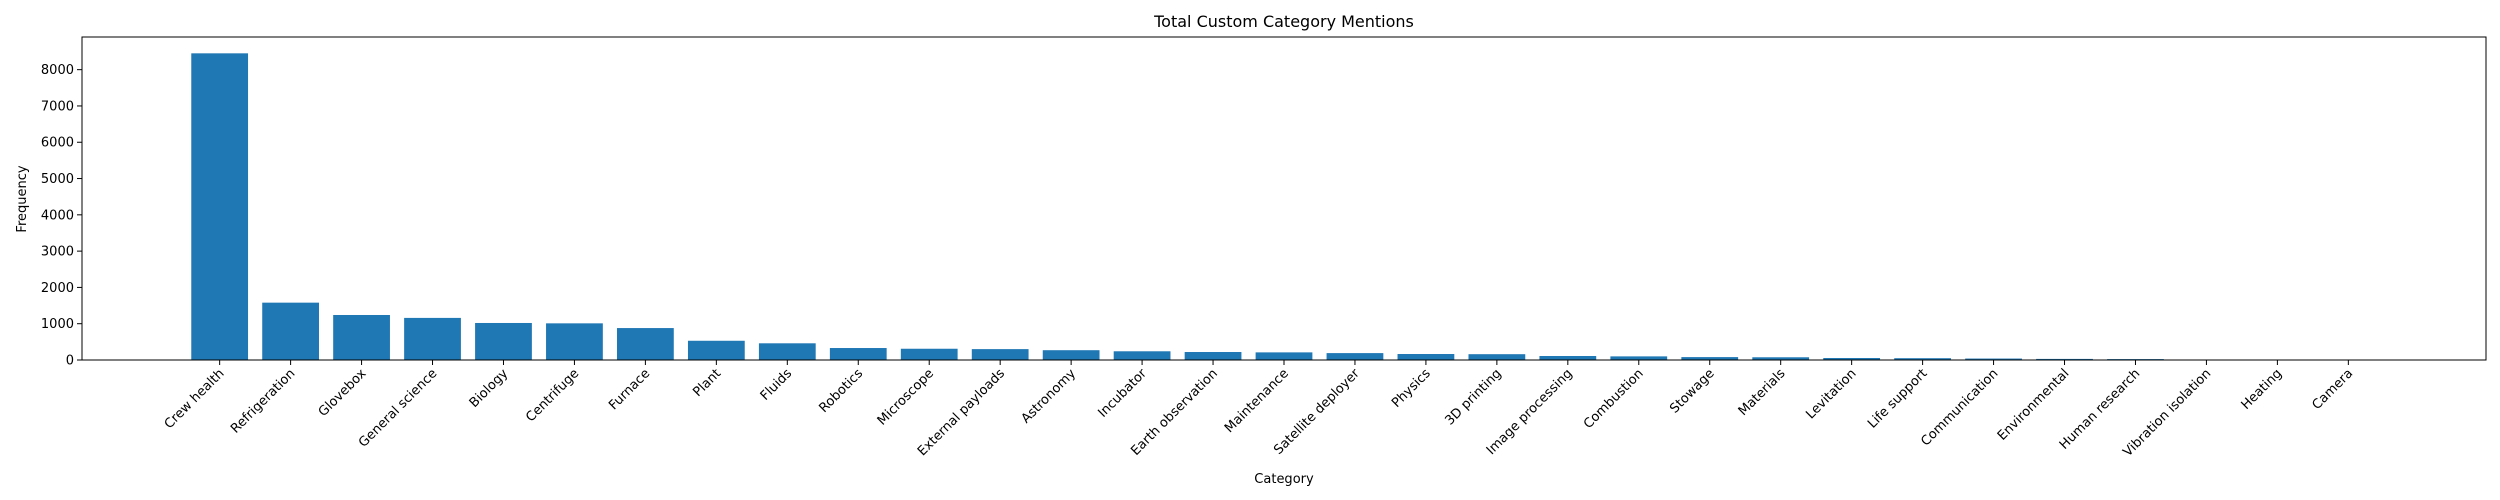 This screenshot has width=2500, height=500. What do you see at coordinates (1497, 357) in the screenshot?
I see `bar-3d-printing` at bounding box center [1497, 357].